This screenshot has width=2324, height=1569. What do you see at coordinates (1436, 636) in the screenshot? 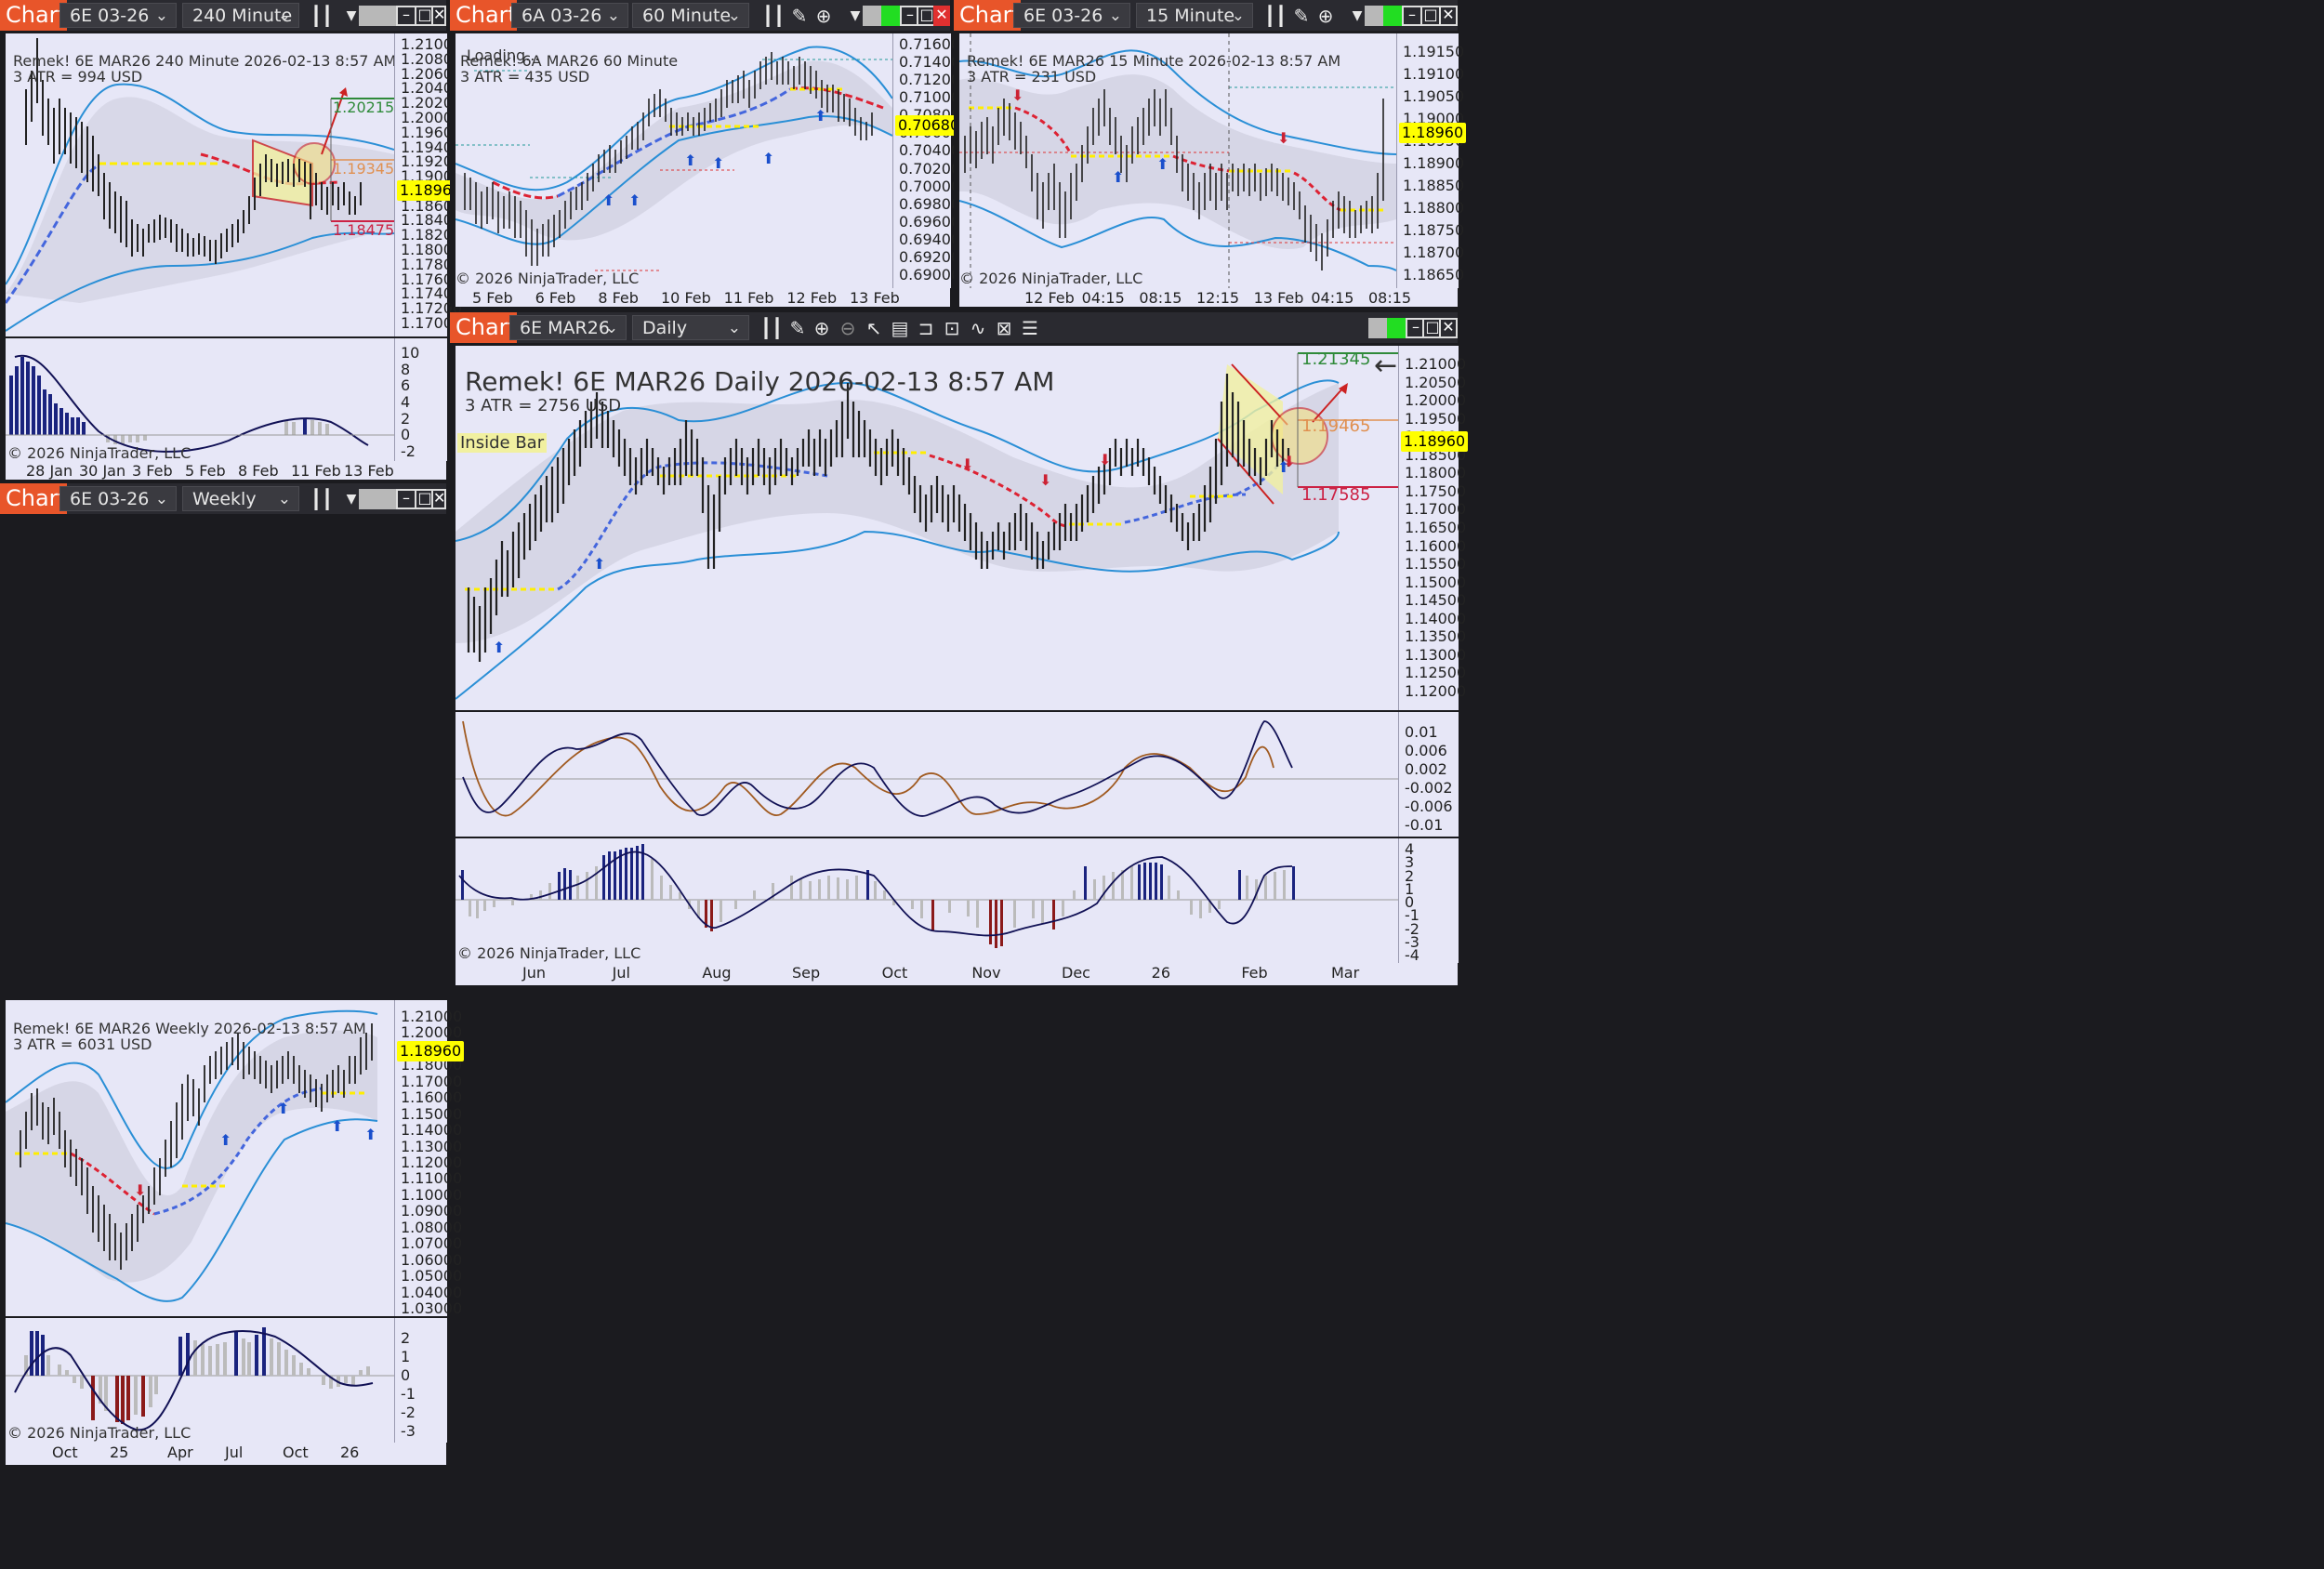
I see `axis-tick-label: 1.13500` at bounding box center [1436, 636].